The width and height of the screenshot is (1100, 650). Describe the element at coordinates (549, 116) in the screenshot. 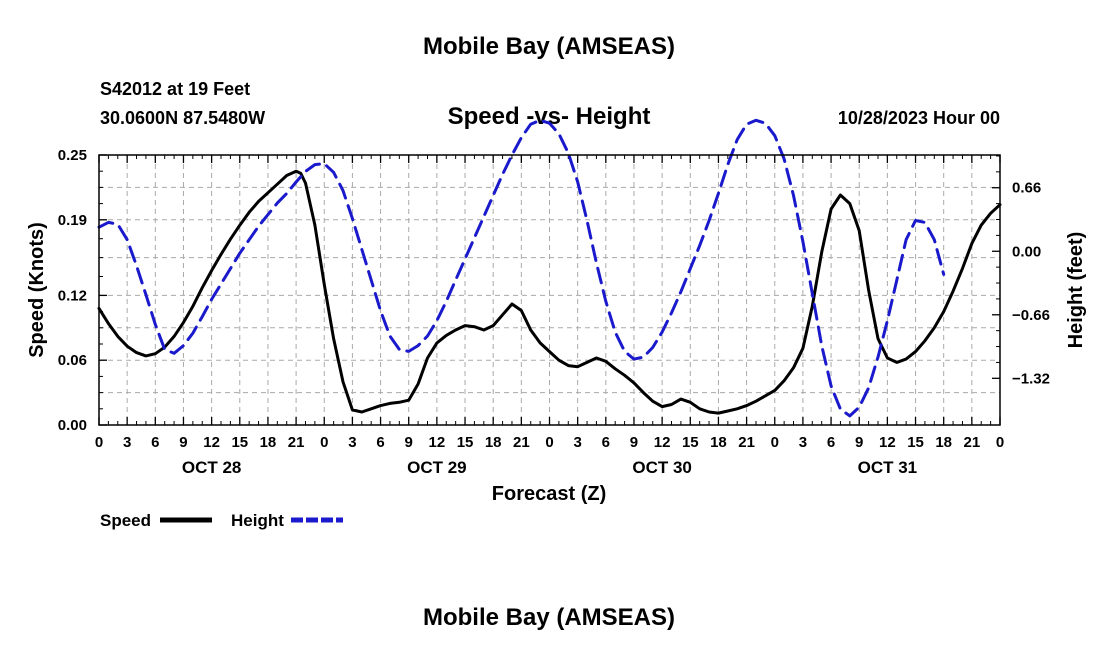

I see `chart-subtitle: Speed -vs- Height` at that location.